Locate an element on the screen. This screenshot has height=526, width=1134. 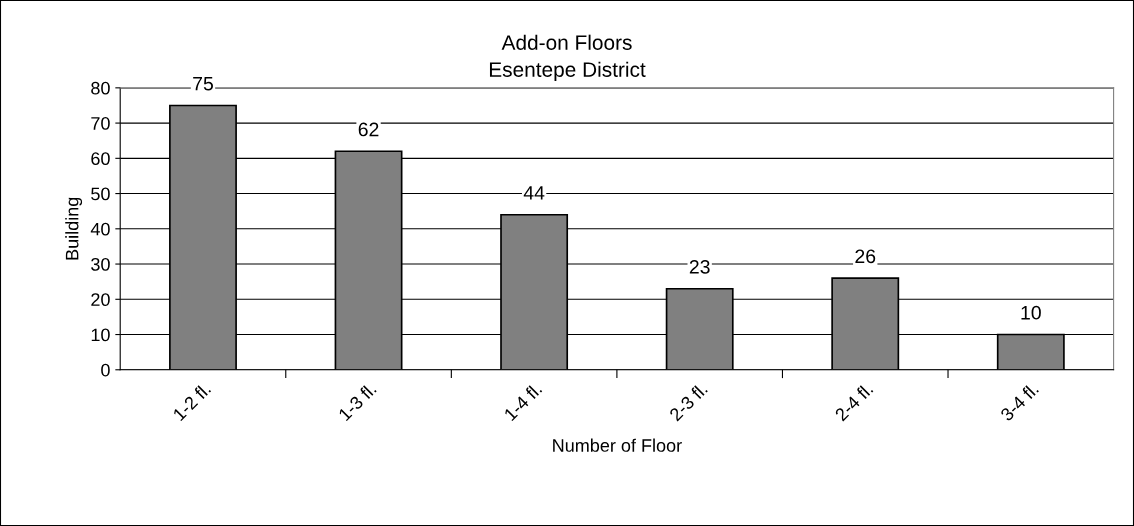
y-tick-label: 0 is located at coordinates (105, 370).